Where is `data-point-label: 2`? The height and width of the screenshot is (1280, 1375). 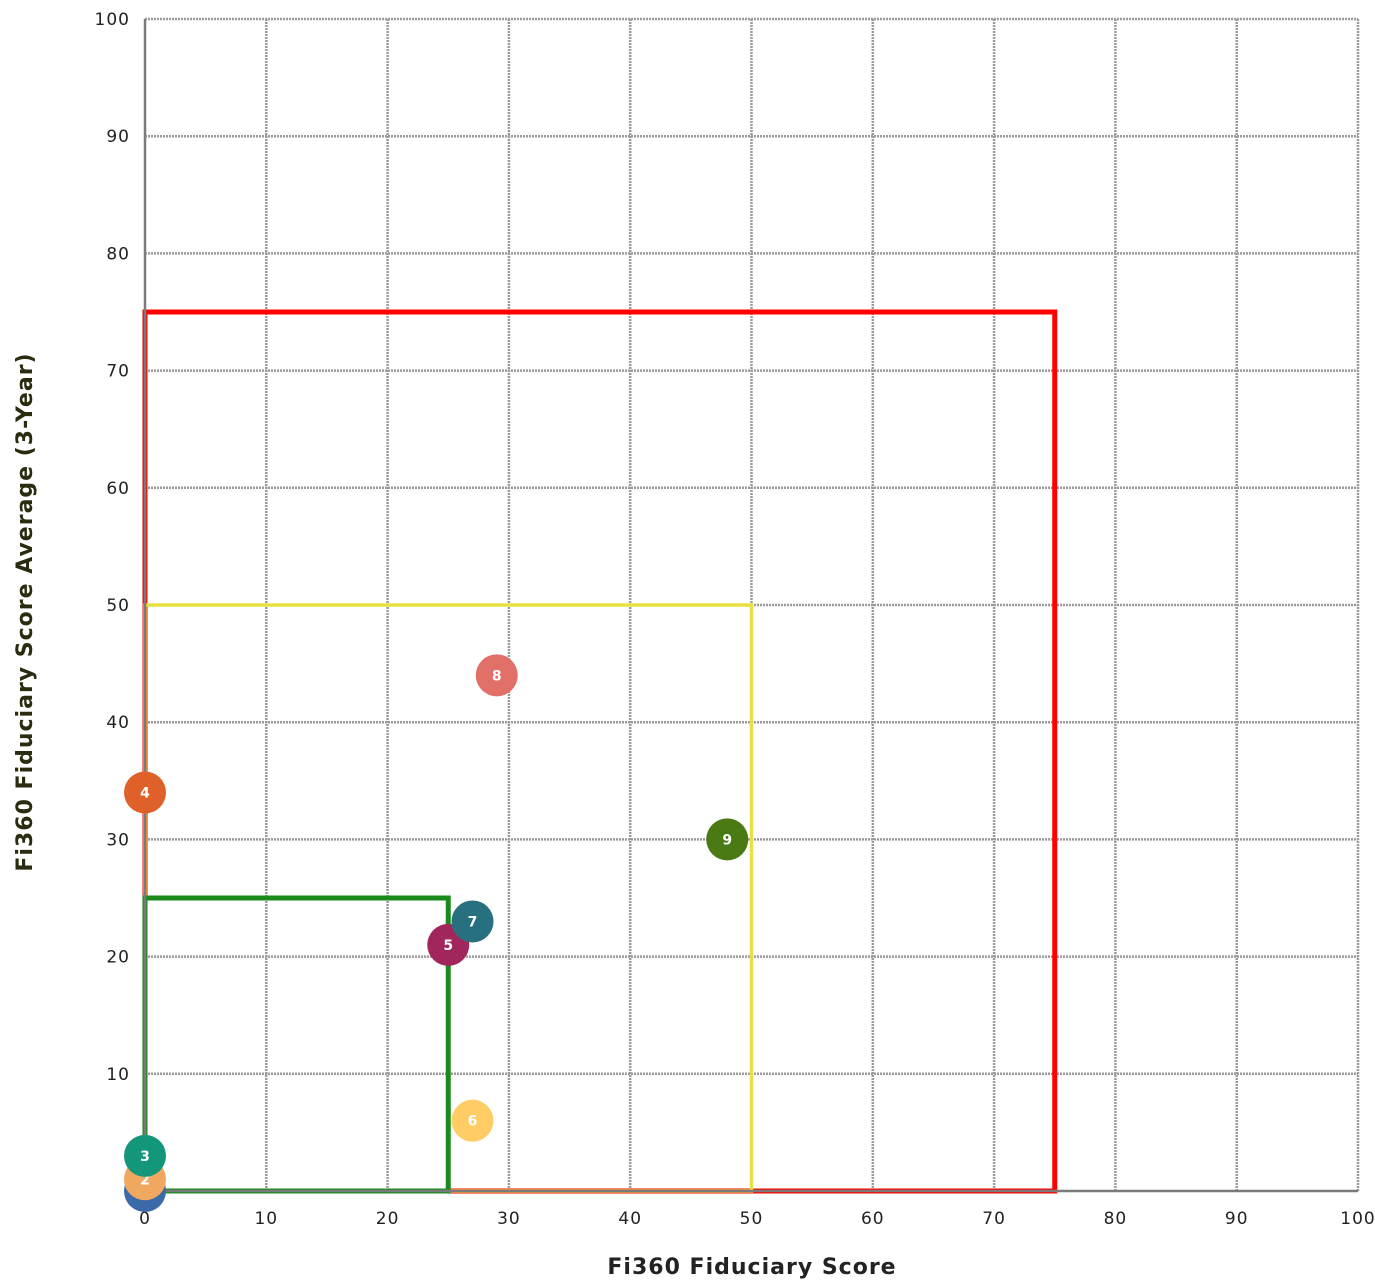
data-point-label: 2 is located at coordinates (145, 1180).